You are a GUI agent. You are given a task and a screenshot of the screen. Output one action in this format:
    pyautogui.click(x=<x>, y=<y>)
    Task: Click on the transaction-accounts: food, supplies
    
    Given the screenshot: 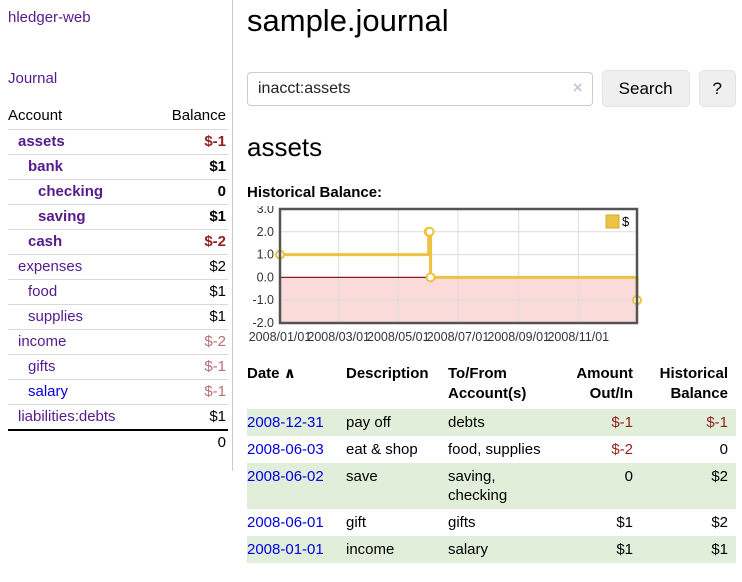 What is the action you would take?
    pyautogui.click(x=494, y=449)
    